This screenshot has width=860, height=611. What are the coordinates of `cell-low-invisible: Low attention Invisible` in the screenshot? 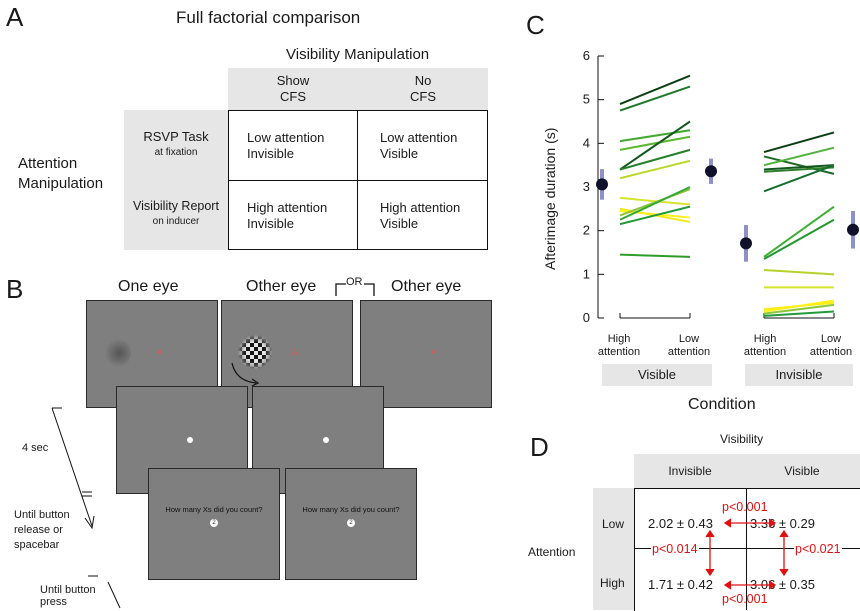 It's located at (285, 146).